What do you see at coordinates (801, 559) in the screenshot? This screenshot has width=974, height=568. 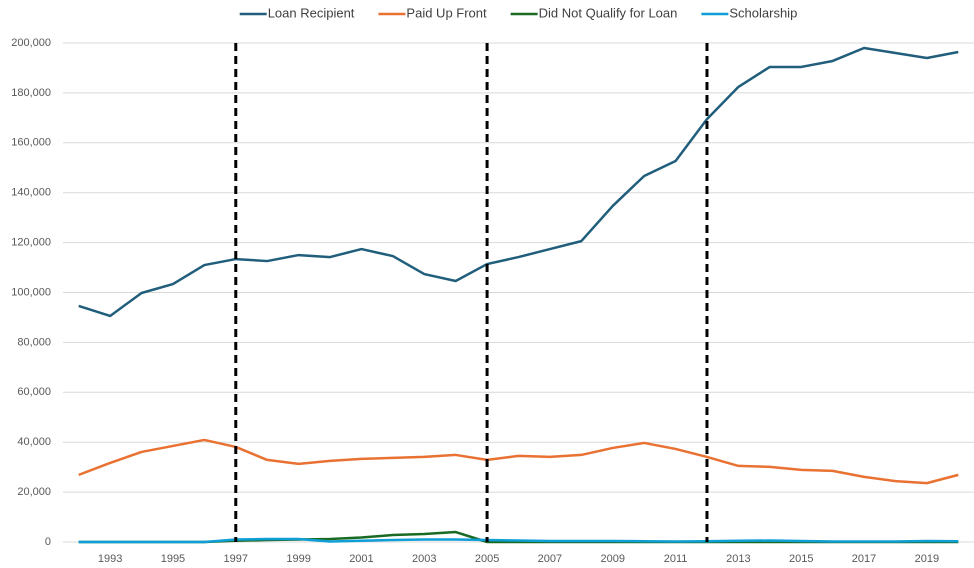 I see `x-tick-label: 2015` at bounding box center [801, 559].